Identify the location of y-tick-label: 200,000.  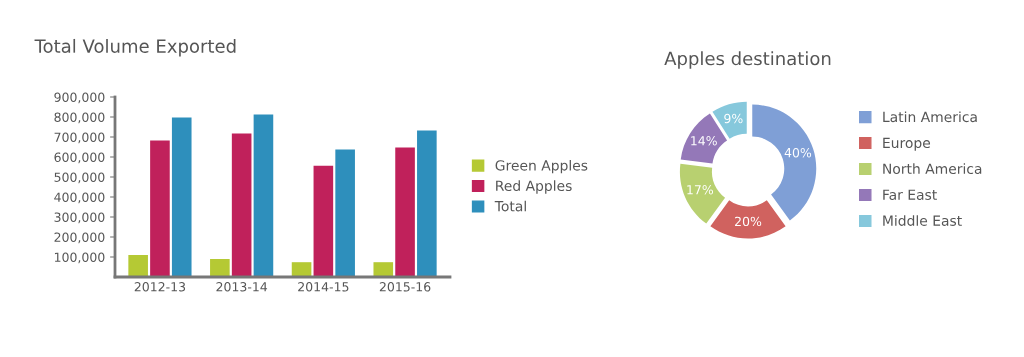
(79, 238).